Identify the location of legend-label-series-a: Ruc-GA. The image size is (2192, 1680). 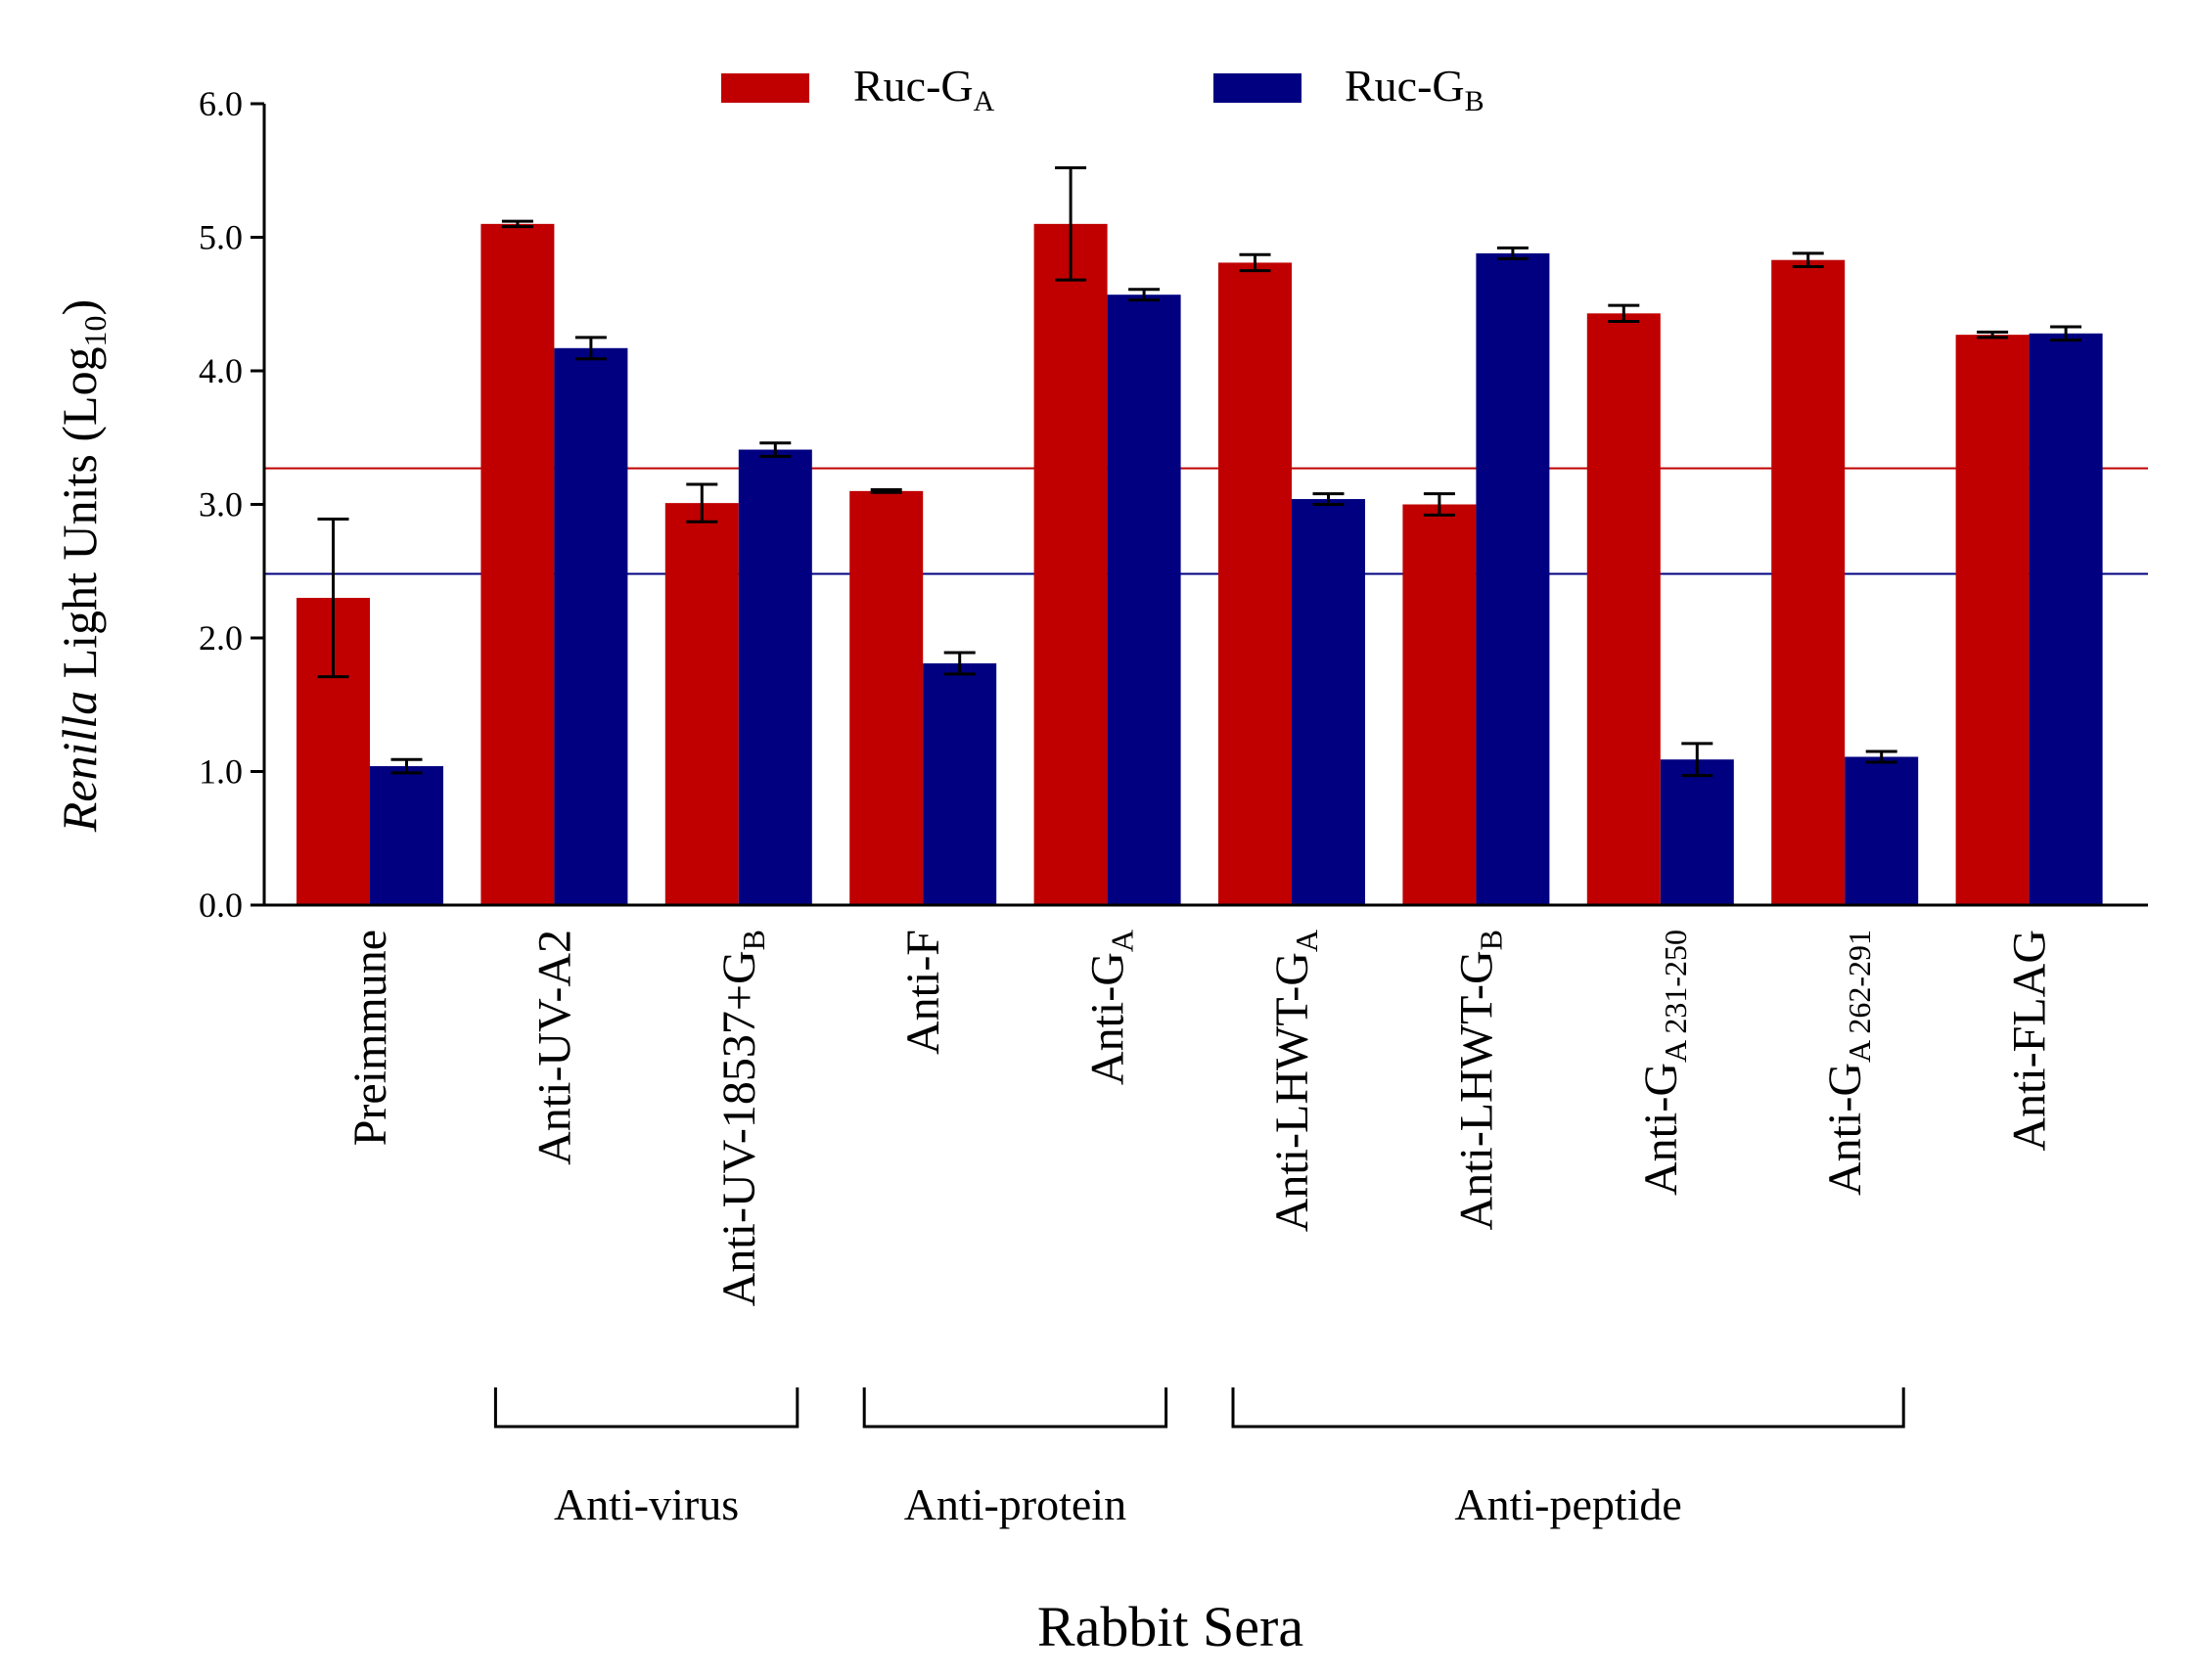
(924, 89).